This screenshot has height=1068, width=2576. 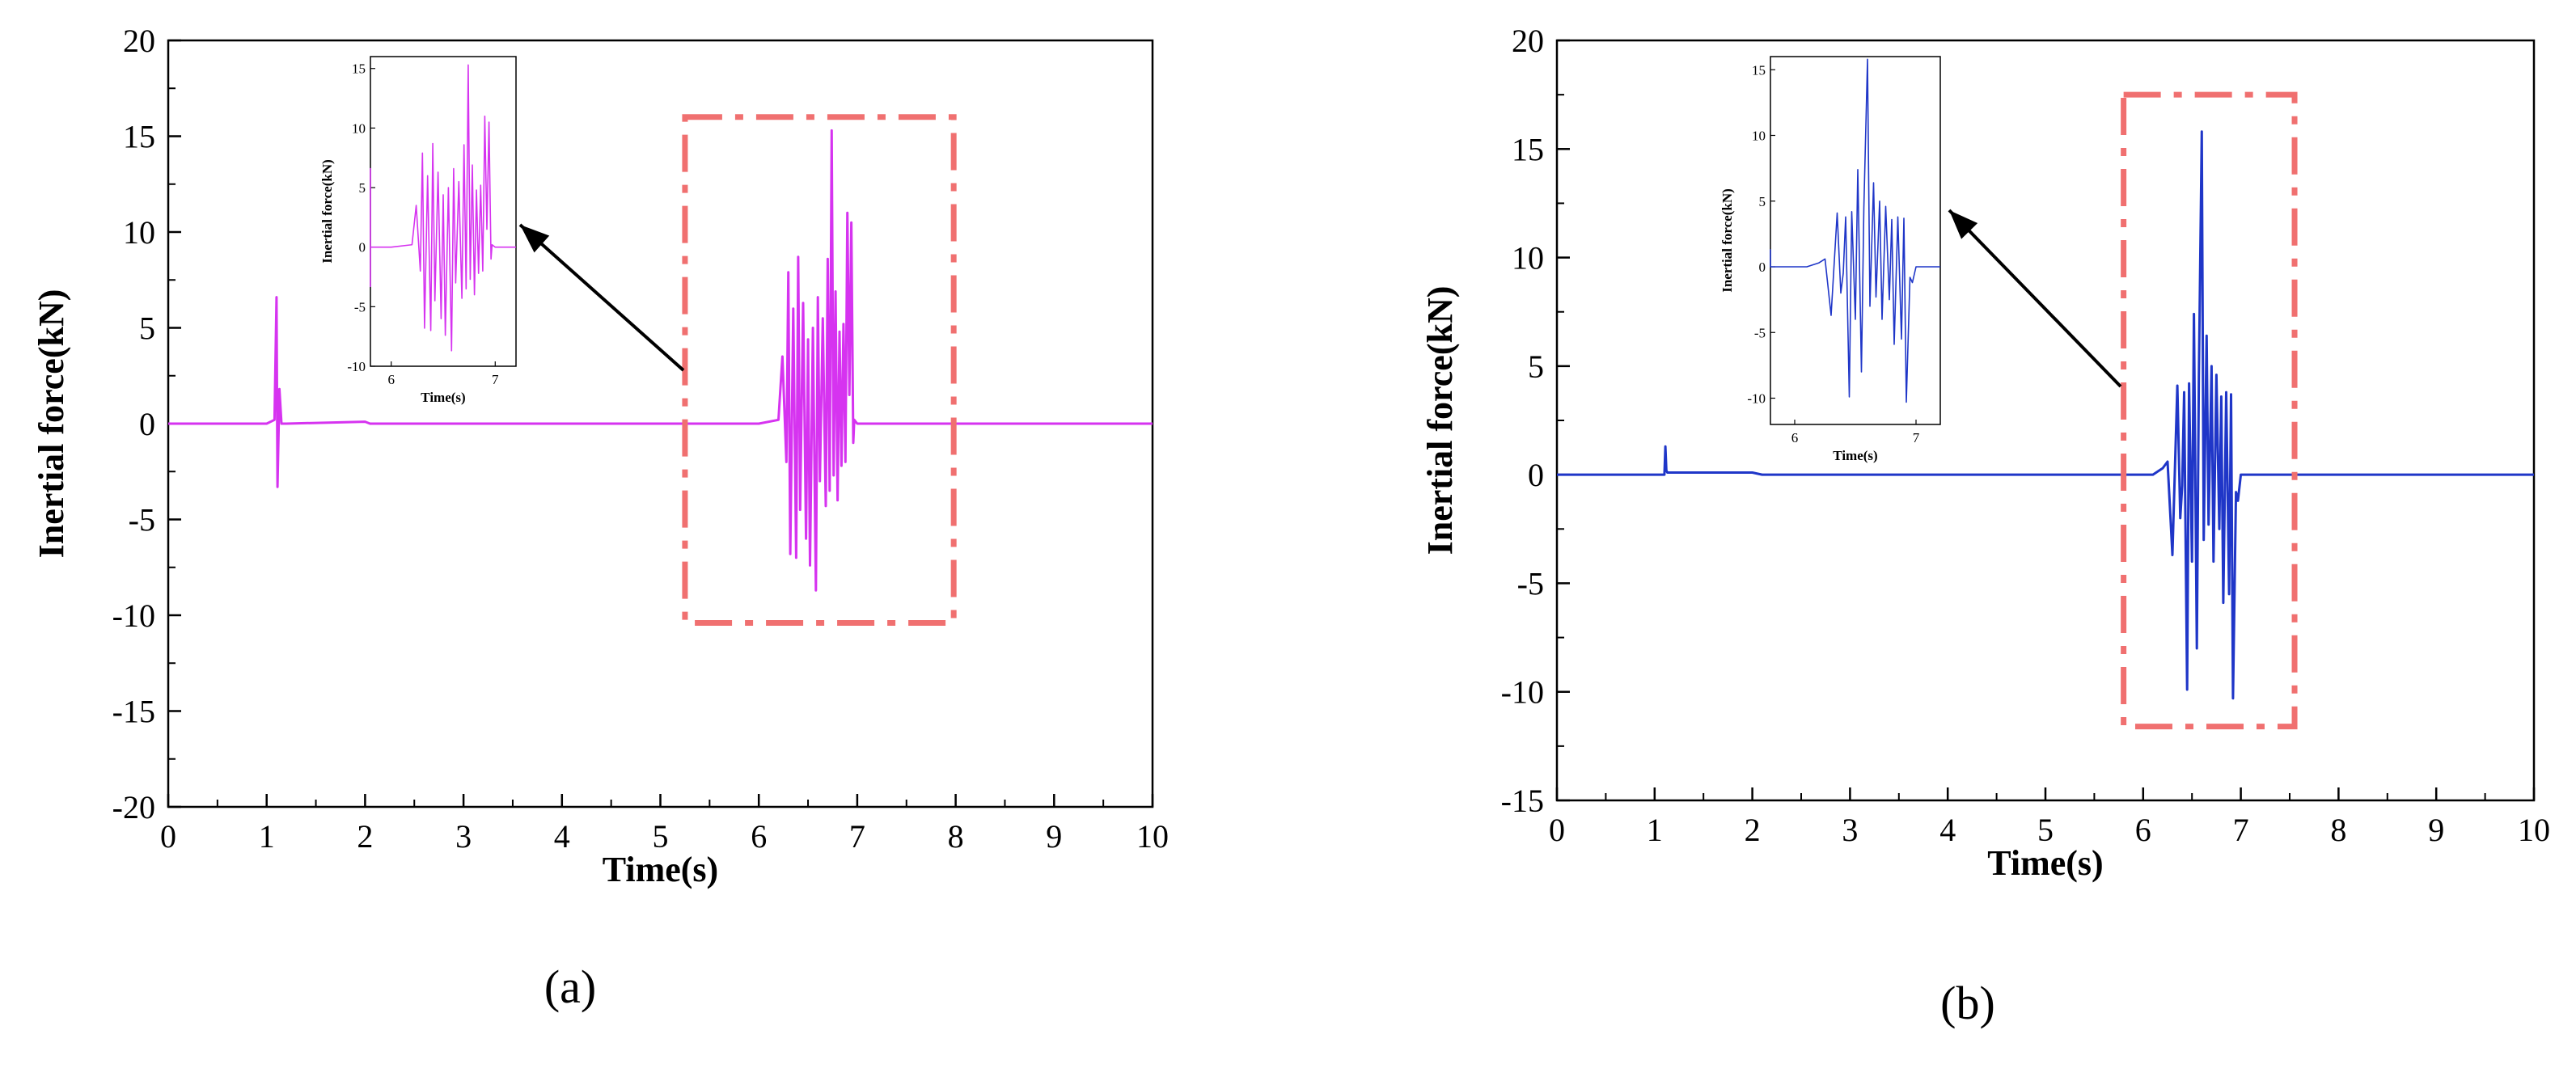 I want to click on y-tick-label: -20, so click(x=134, y=807).